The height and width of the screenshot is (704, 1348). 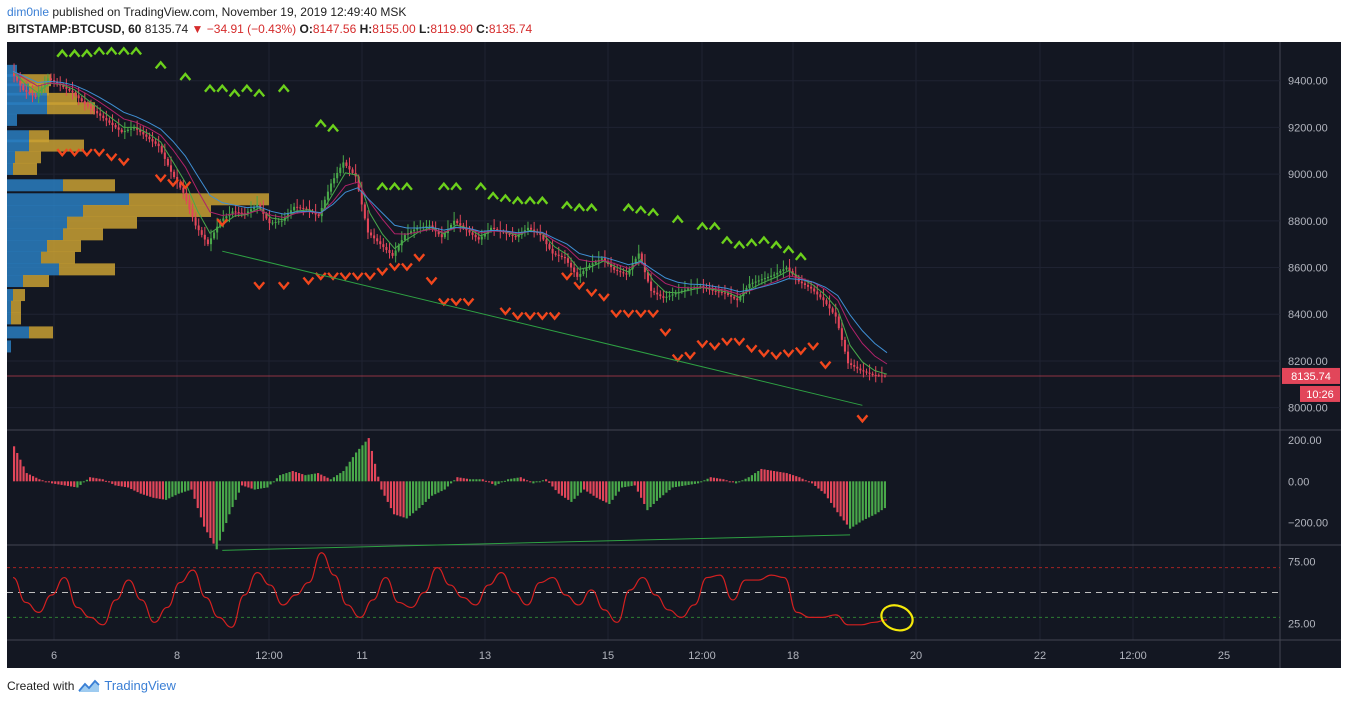 I want to click on countdown-label: 10:26, so click(x=1320, y=395).